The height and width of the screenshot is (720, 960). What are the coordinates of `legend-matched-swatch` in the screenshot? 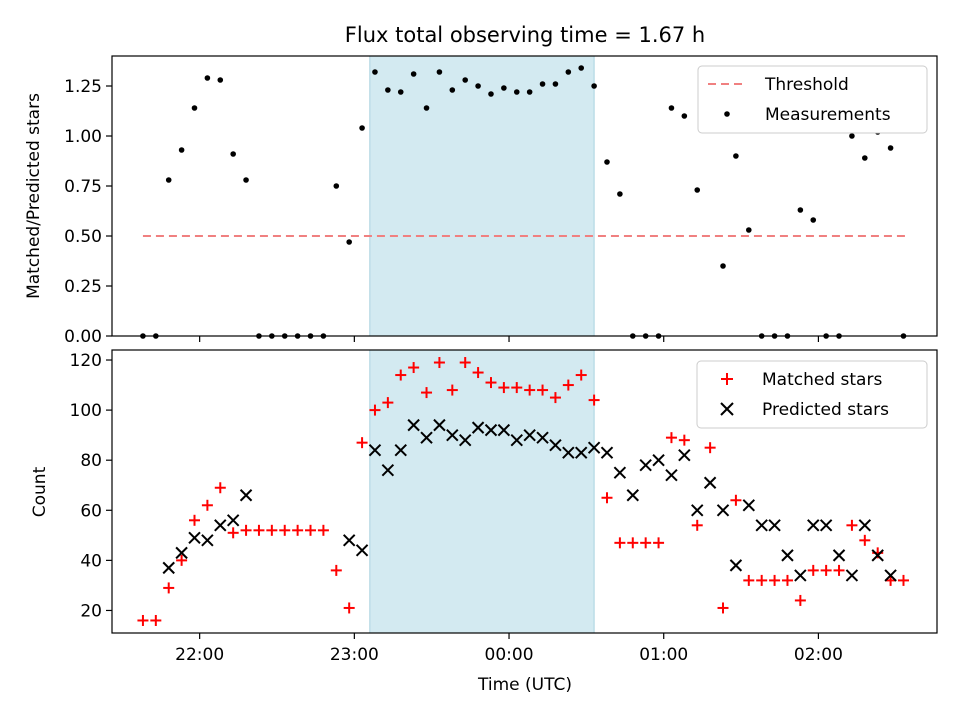 It's located at (727, 379).